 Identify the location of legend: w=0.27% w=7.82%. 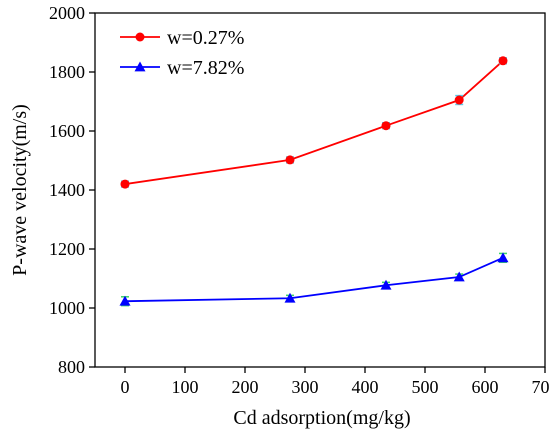
(182, 53).